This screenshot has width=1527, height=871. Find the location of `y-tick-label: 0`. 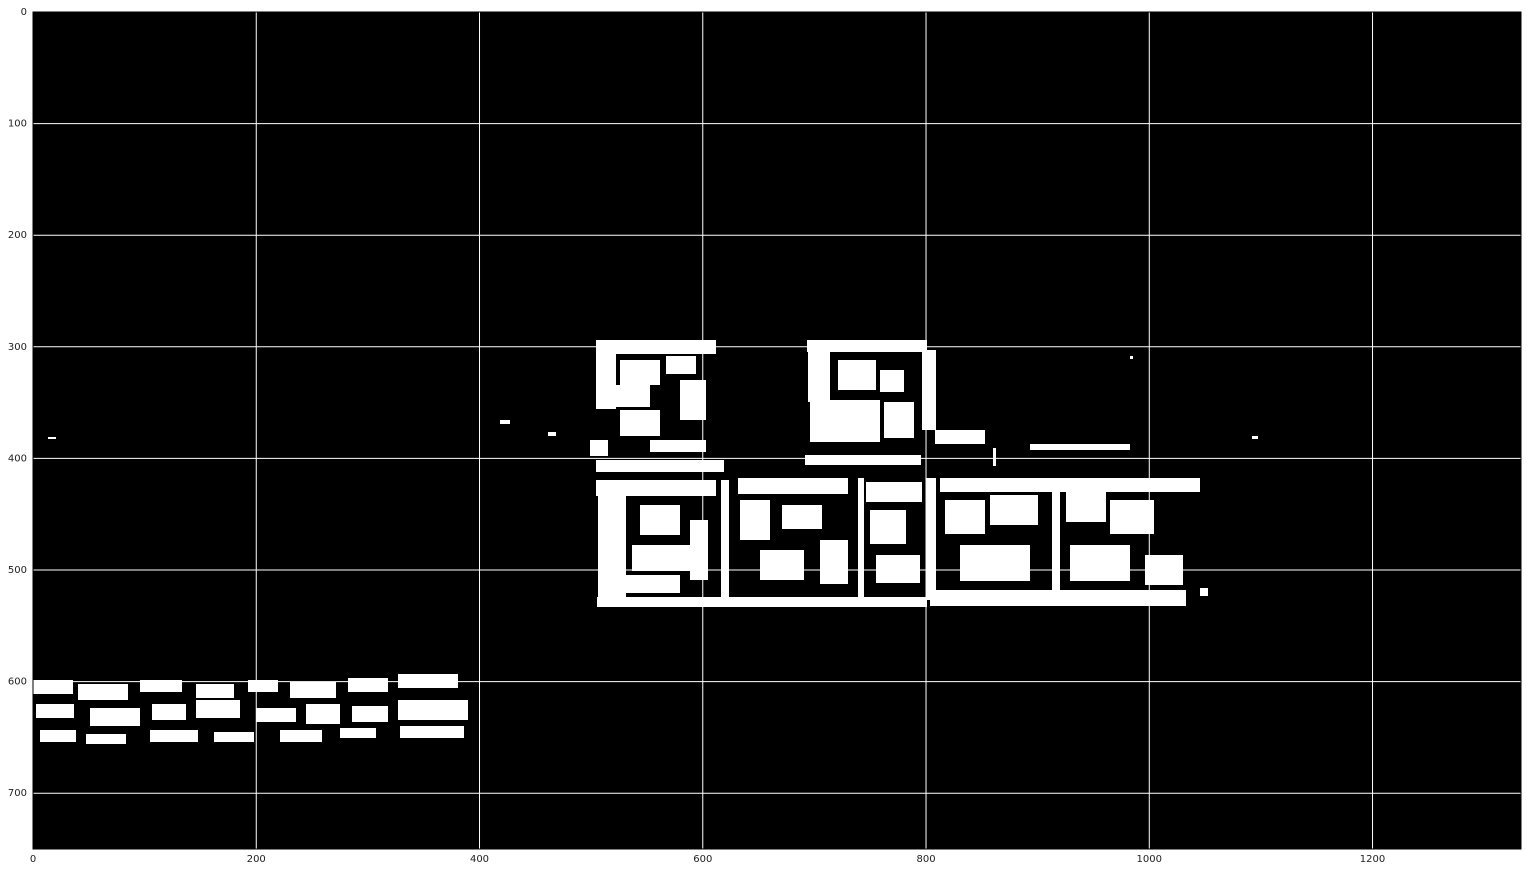

y-tick-label: 0 is located at coordinates (24, 12).